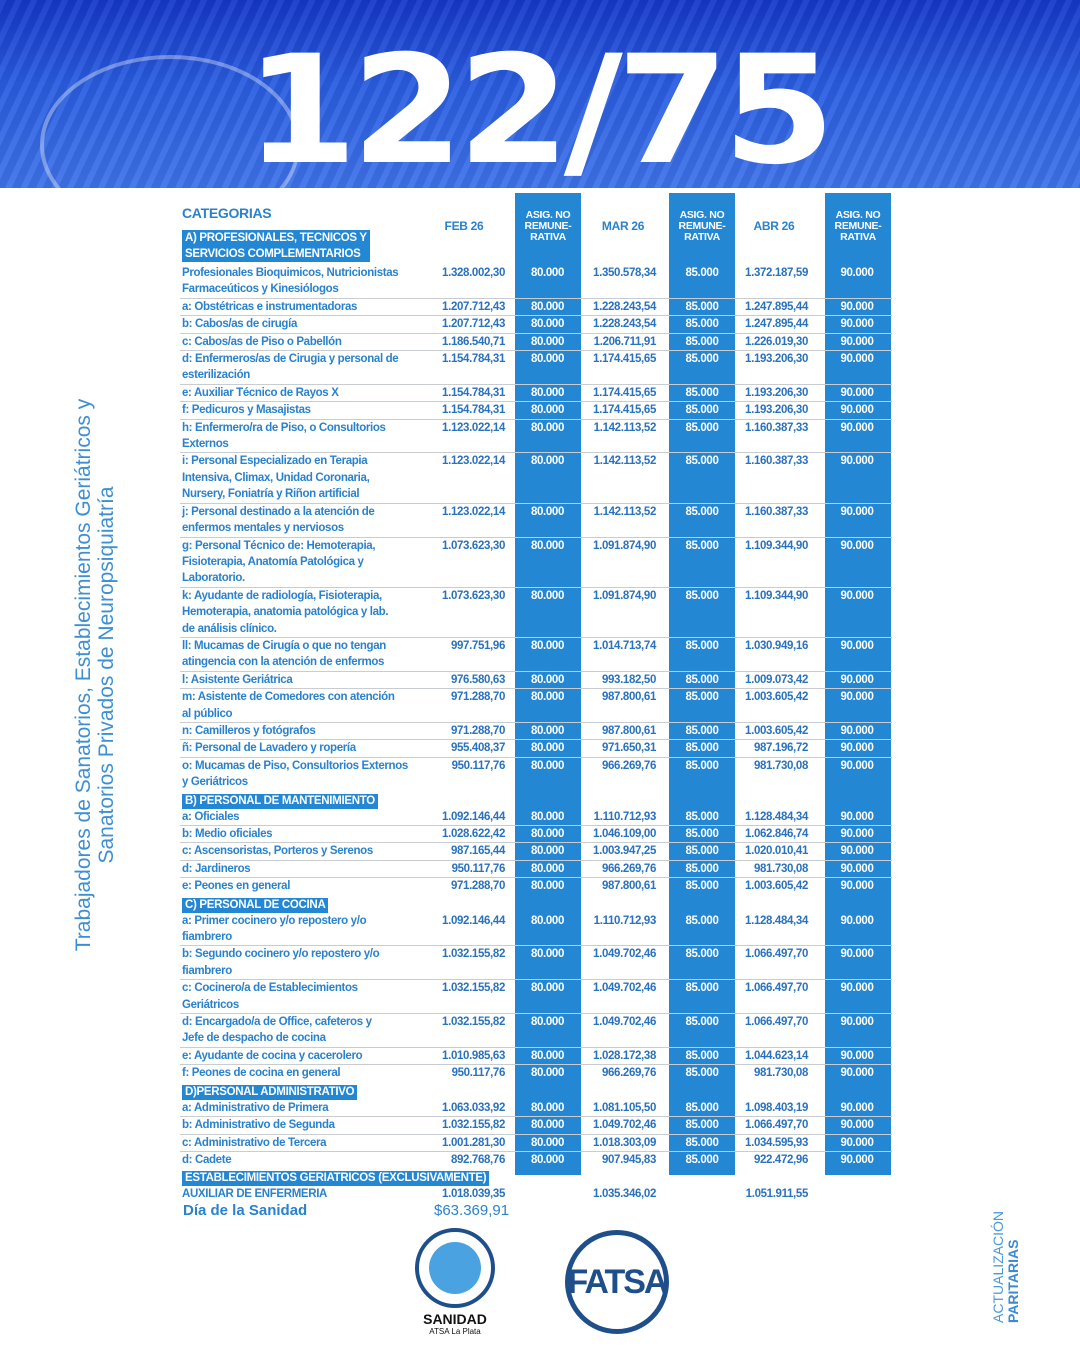 The height and width of the screenshot is (1350, 1080). Describe the element at coordinates (477, 1159) in the screenshot. I see `feb-value: 892.768,76` at that location.